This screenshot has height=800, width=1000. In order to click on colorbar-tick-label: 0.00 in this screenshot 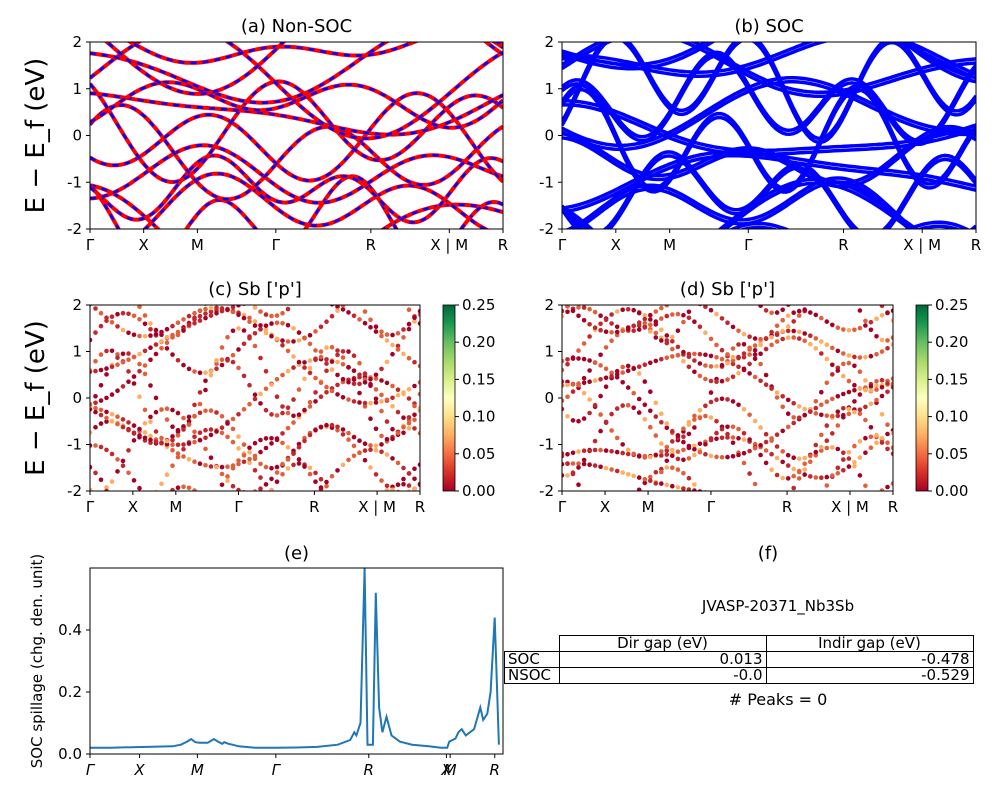, I will do `click(478, 491)`.